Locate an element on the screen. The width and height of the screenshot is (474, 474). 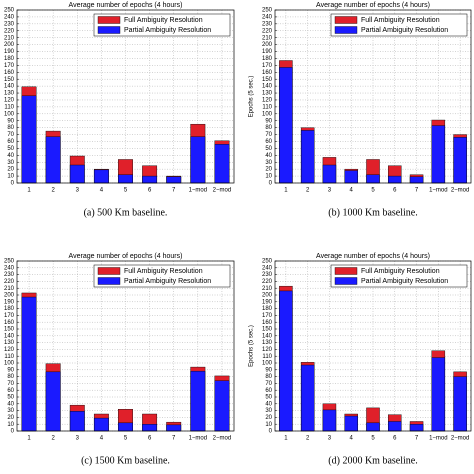
x-tick-label: 5 is located at coordinates (373, 439).